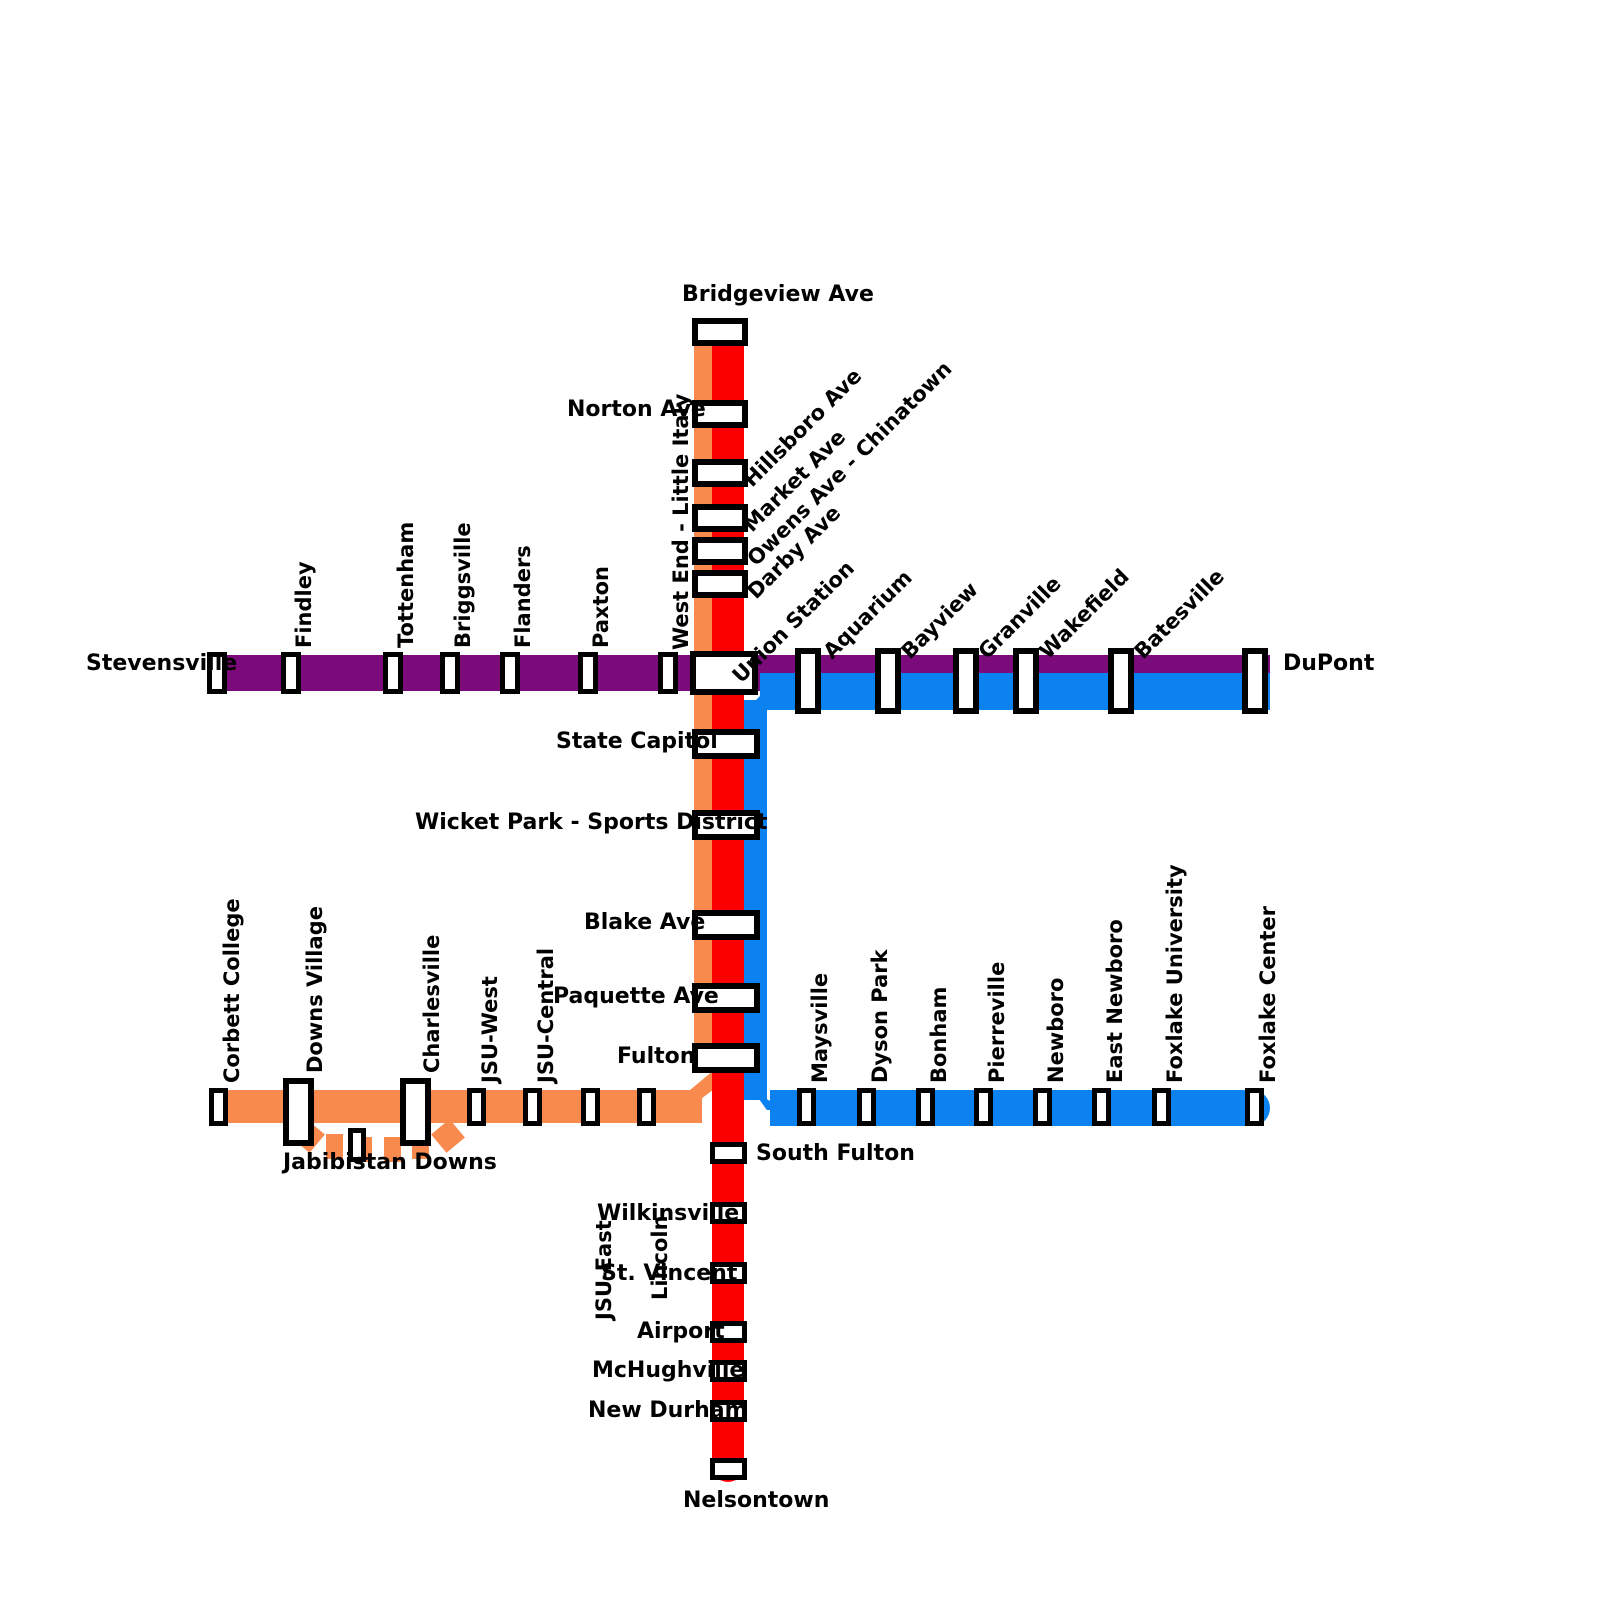 The width and height of the screenshot is (1600, 1600). I want to click on label-state-capitol: State Capitol, so click(637, 741).